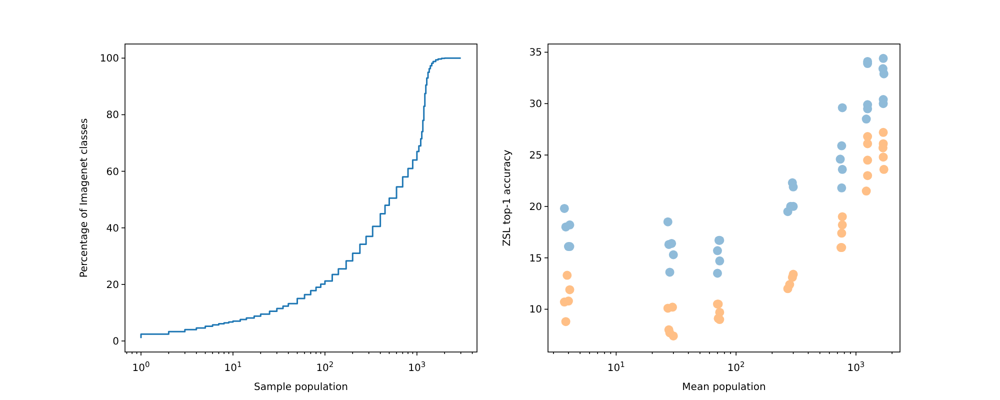 This screenshot has width=1000, height=400. I want to click on y-tick-label: 35, so click(535, 53).